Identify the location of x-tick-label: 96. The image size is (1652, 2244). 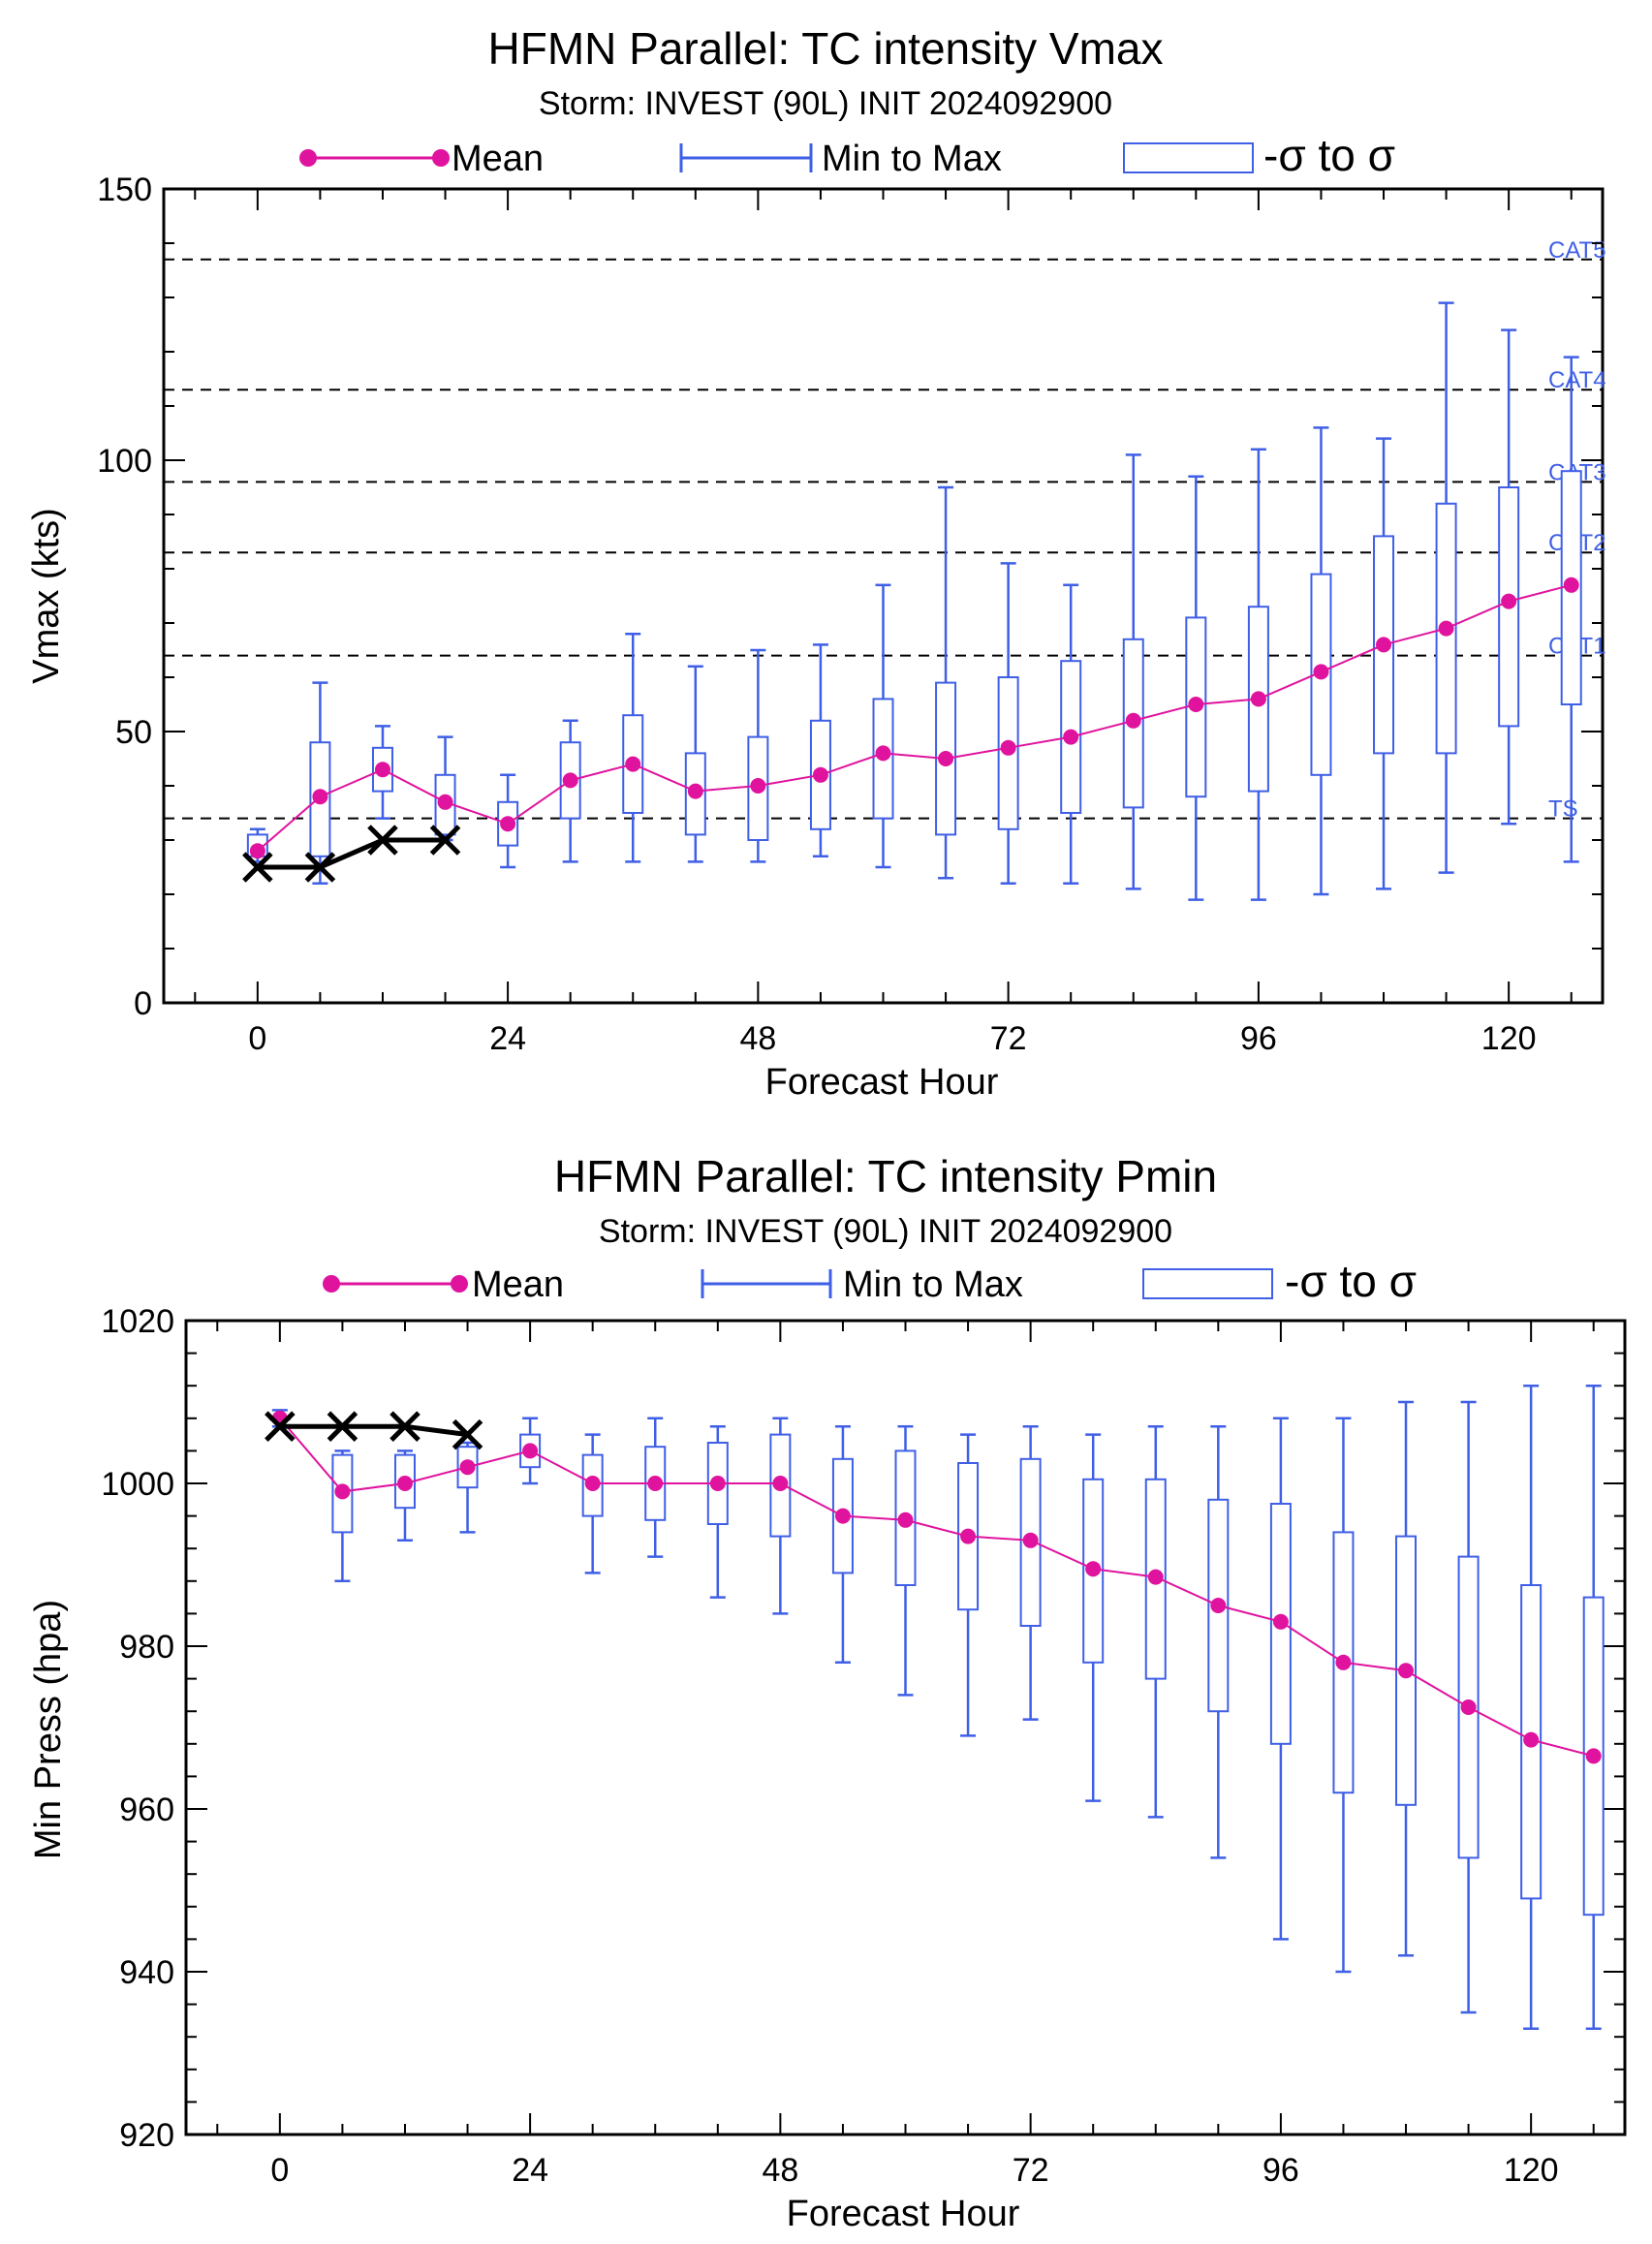
(1258, 1038).